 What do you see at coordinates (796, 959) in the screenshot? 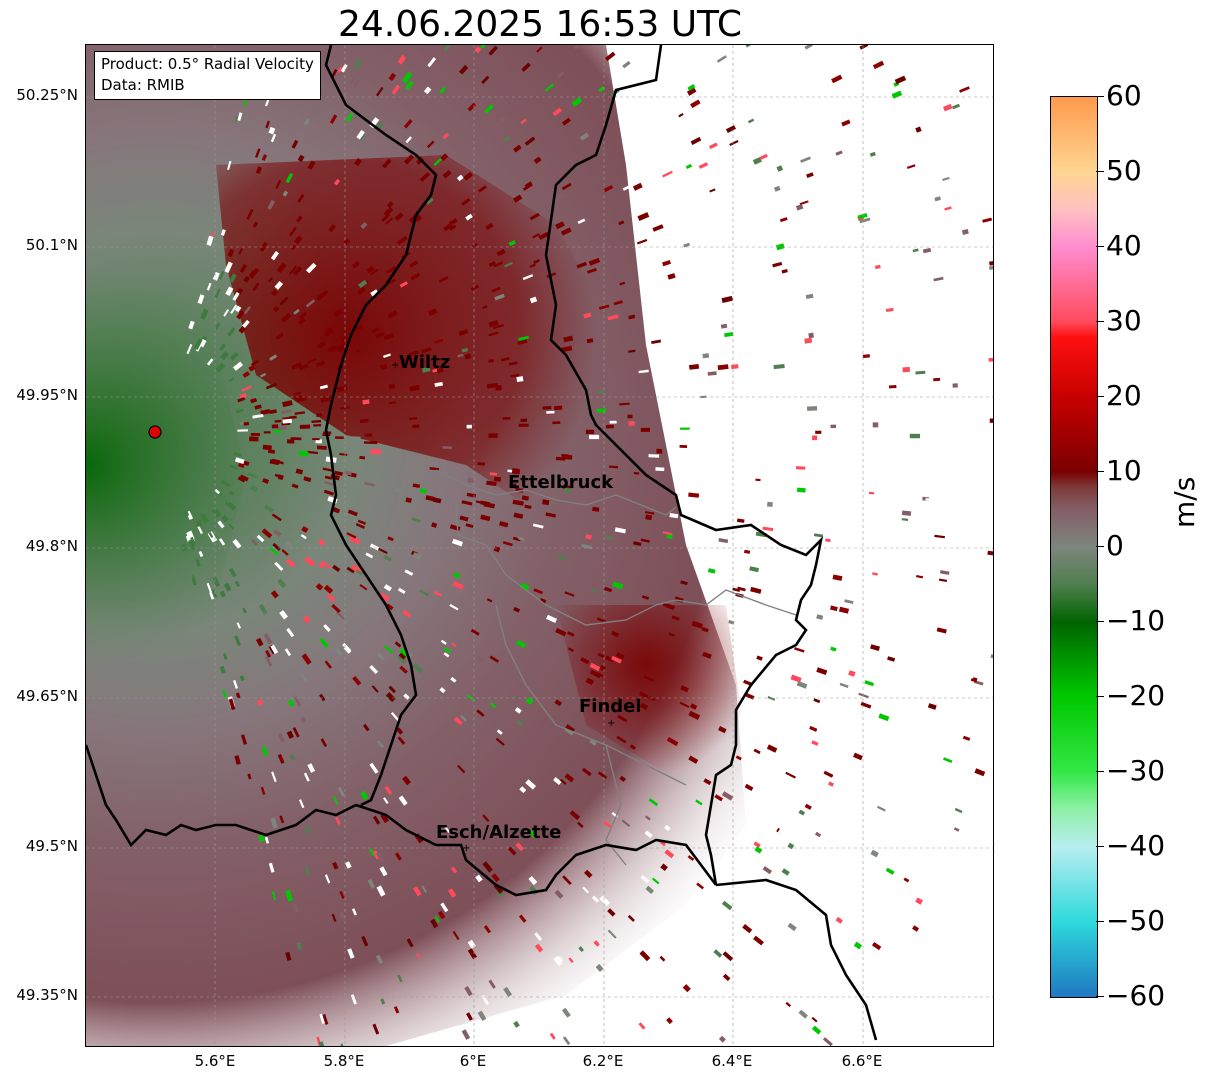
I see `border-luxembourg-germany-east` at bounding box center [796, 959].